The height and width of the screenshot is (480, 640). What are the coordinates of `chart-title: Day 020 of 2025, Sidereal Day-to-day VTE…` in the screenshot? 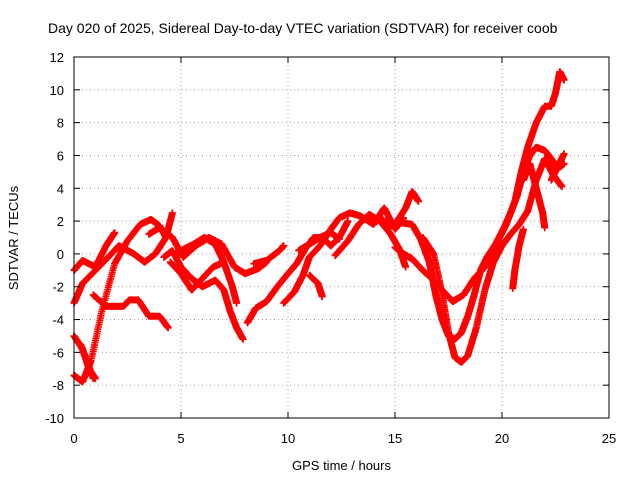 It's located at (303, 28).